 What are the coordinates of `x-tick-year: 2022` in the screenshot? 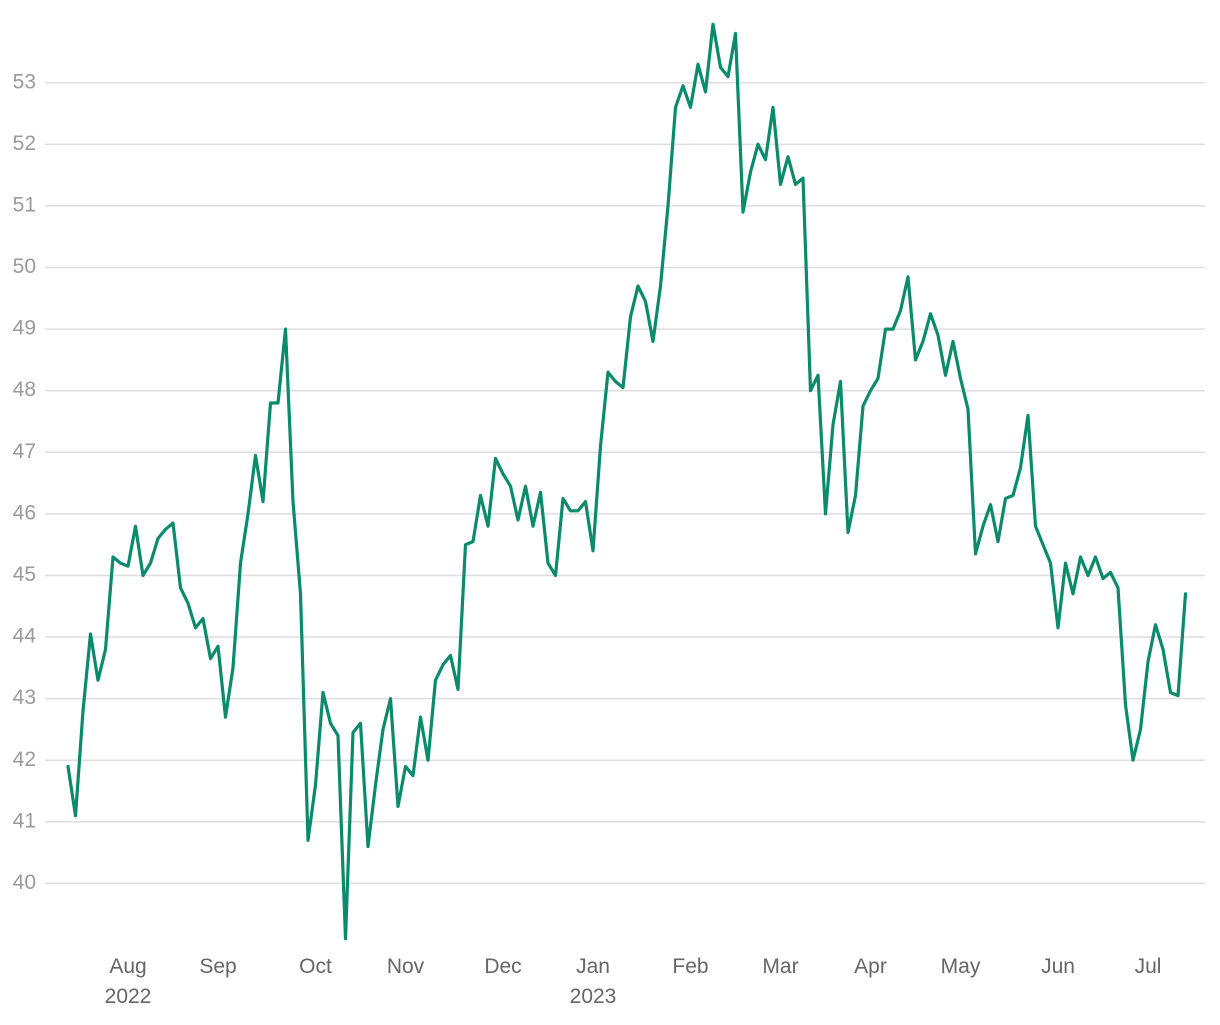 It's located at (128, 996).